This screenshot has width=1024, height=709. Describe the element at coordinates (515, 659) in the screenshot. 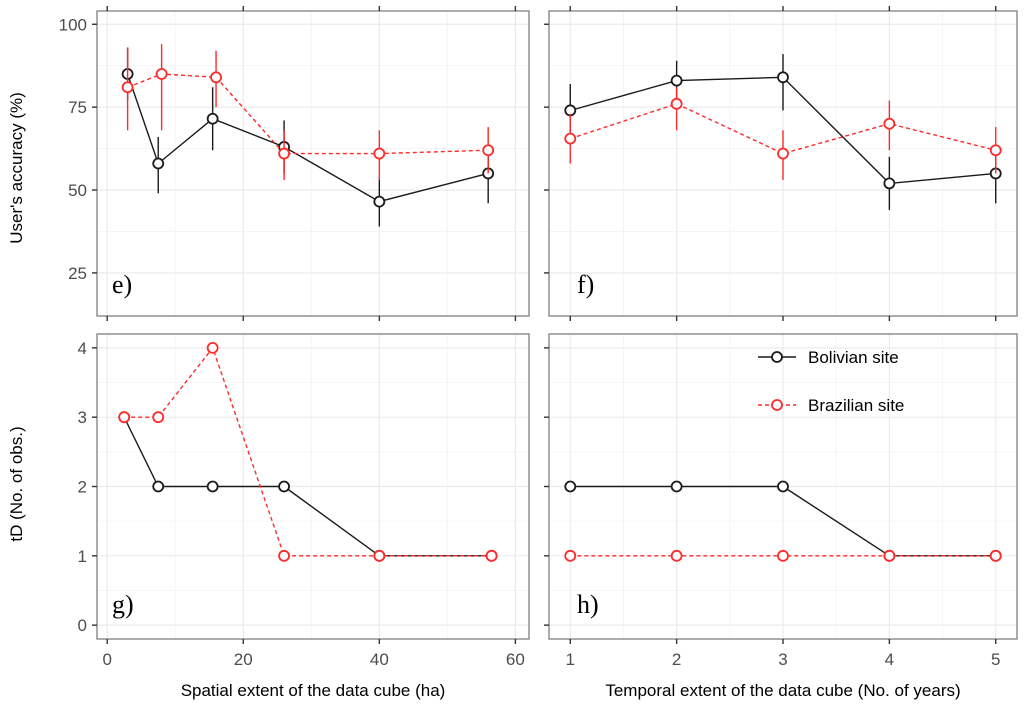

I see `tick-label-x-g: 60` at that location.